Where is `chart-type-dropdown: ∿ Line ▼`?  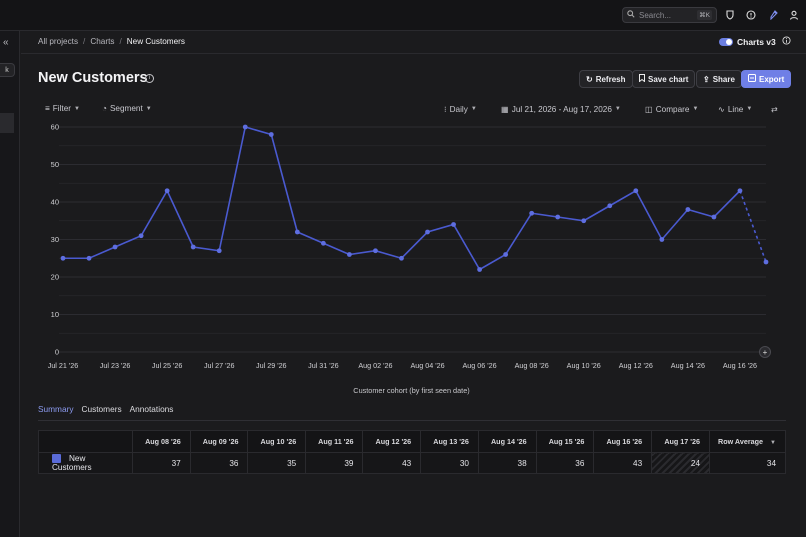 chart-type-dropdown: ∿ Line ▼ is located at coordinates (735, 109).